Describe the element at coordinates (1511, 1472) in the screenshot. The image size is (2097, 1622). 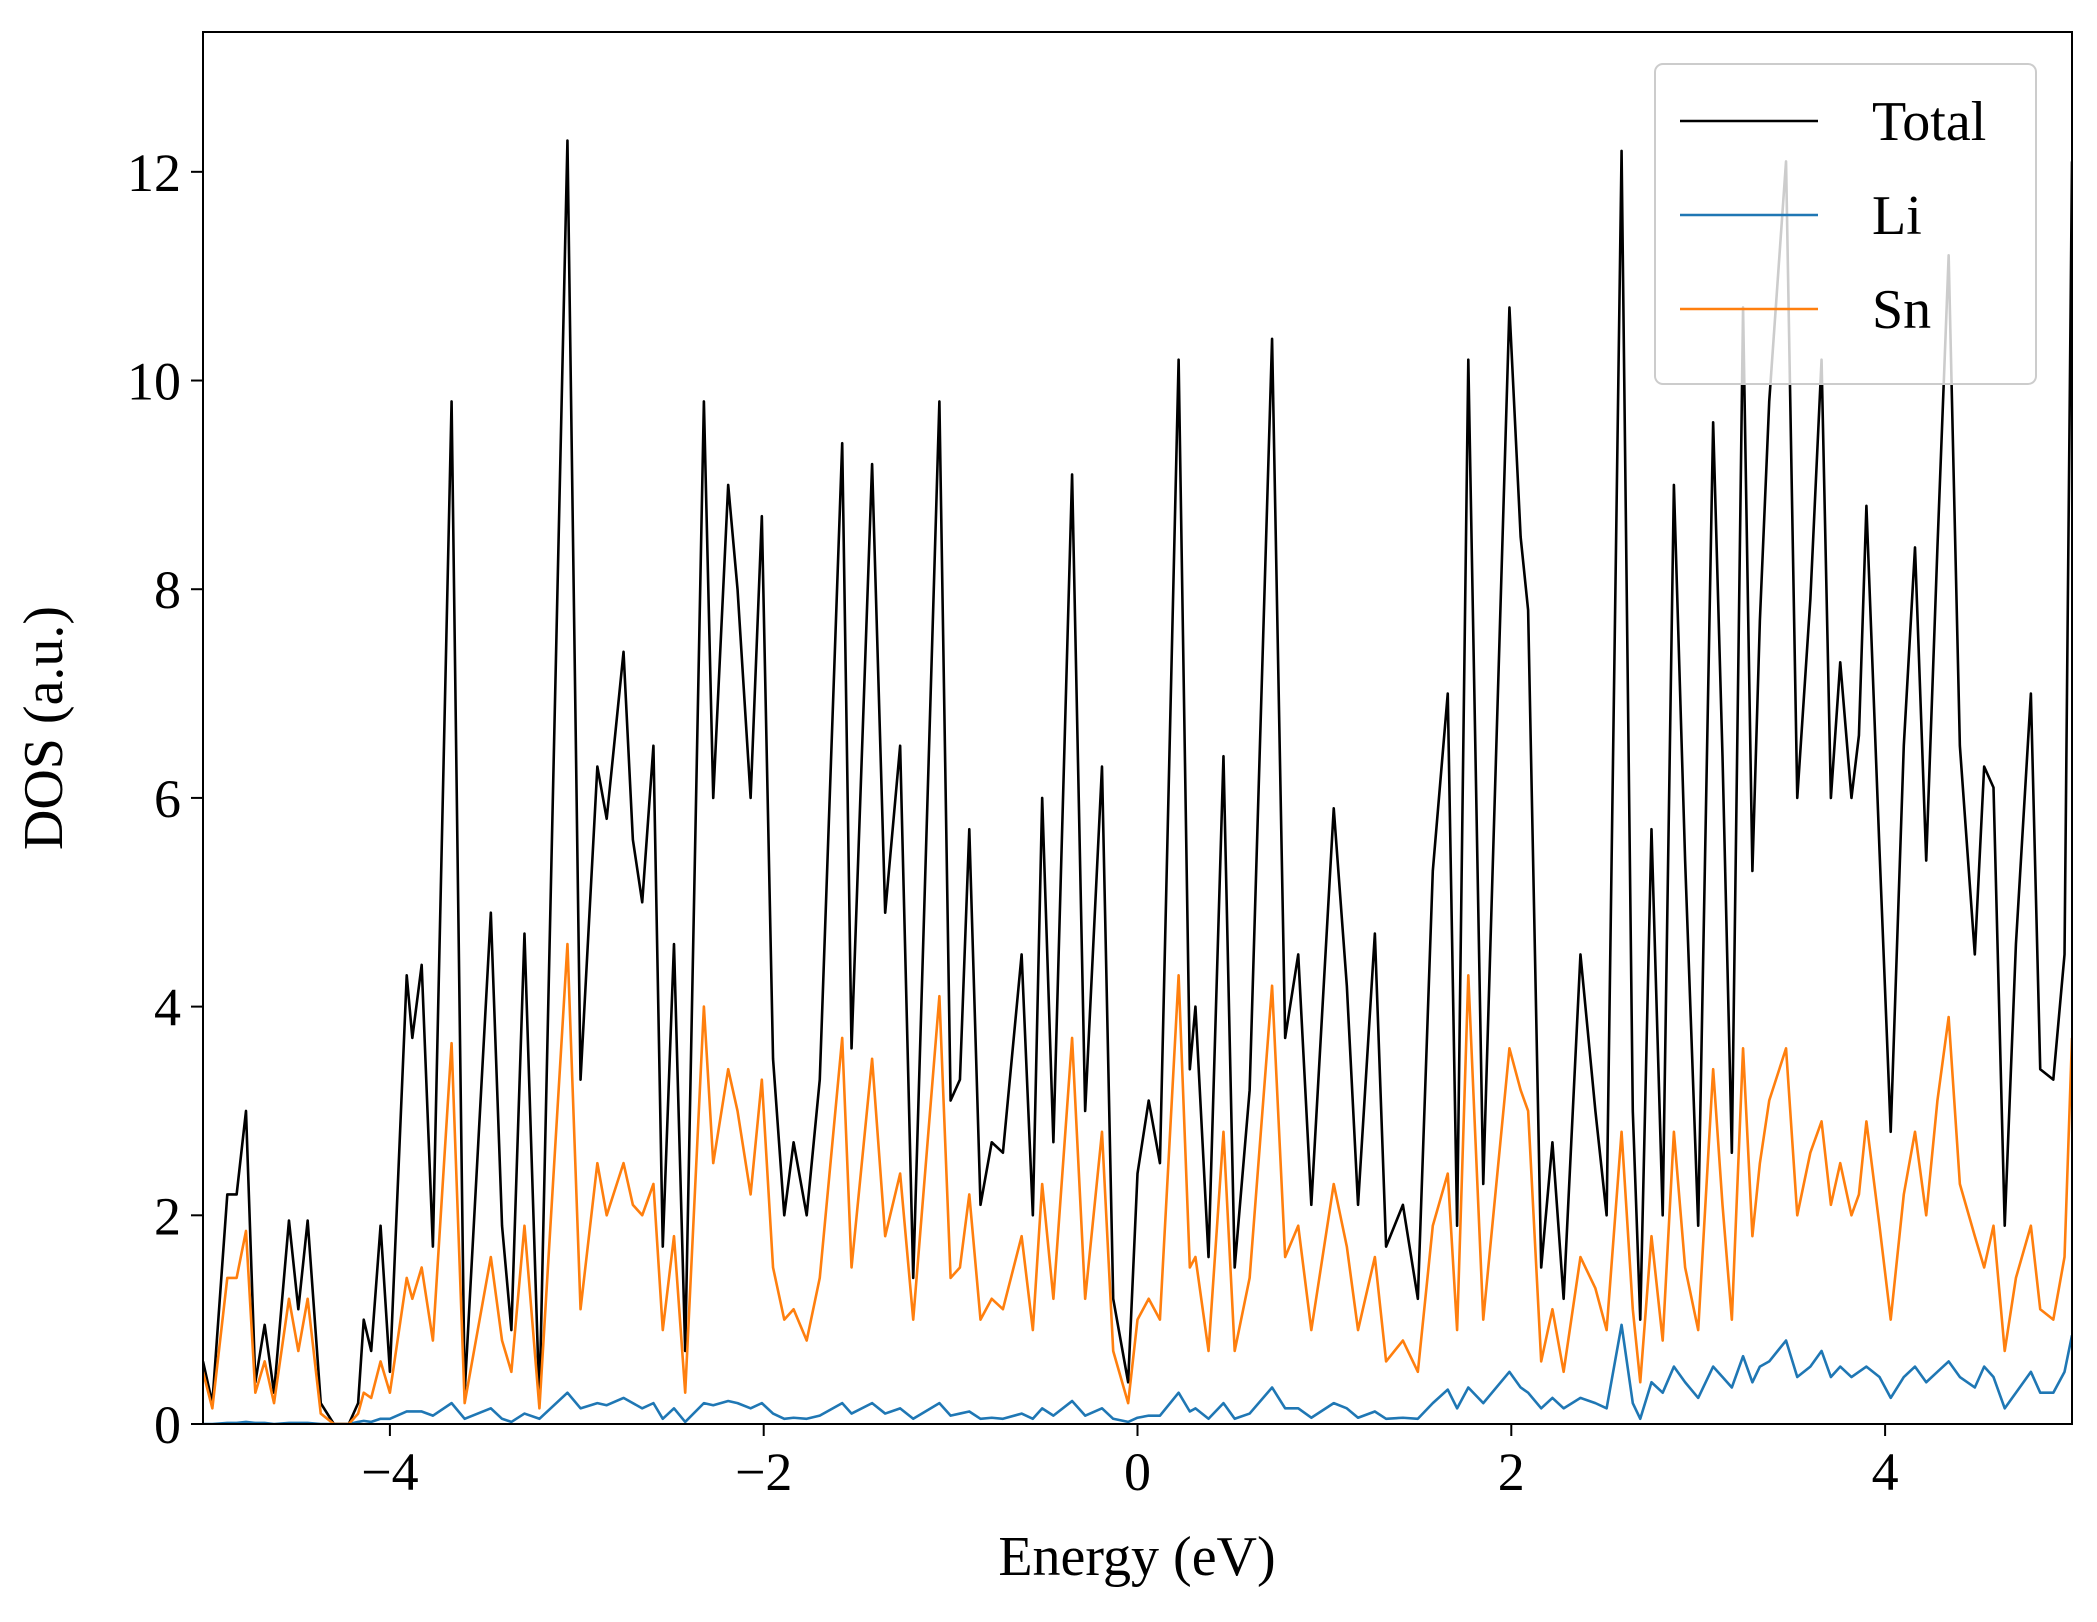
I see `x-tick-label: 2` at that location.